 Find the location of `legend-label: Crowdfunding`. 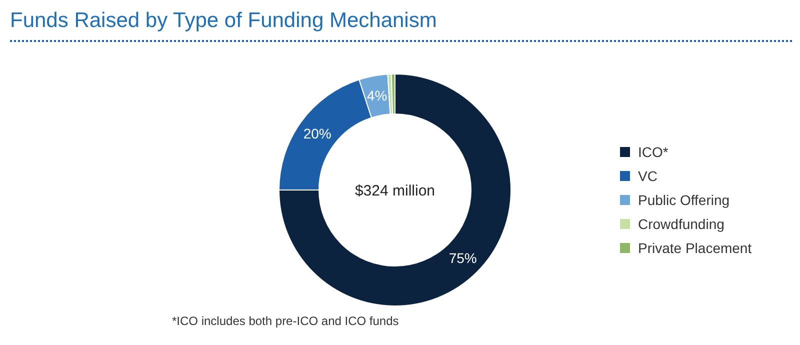

legend-label: Crowdfunding is located at coordinates (681, 224).